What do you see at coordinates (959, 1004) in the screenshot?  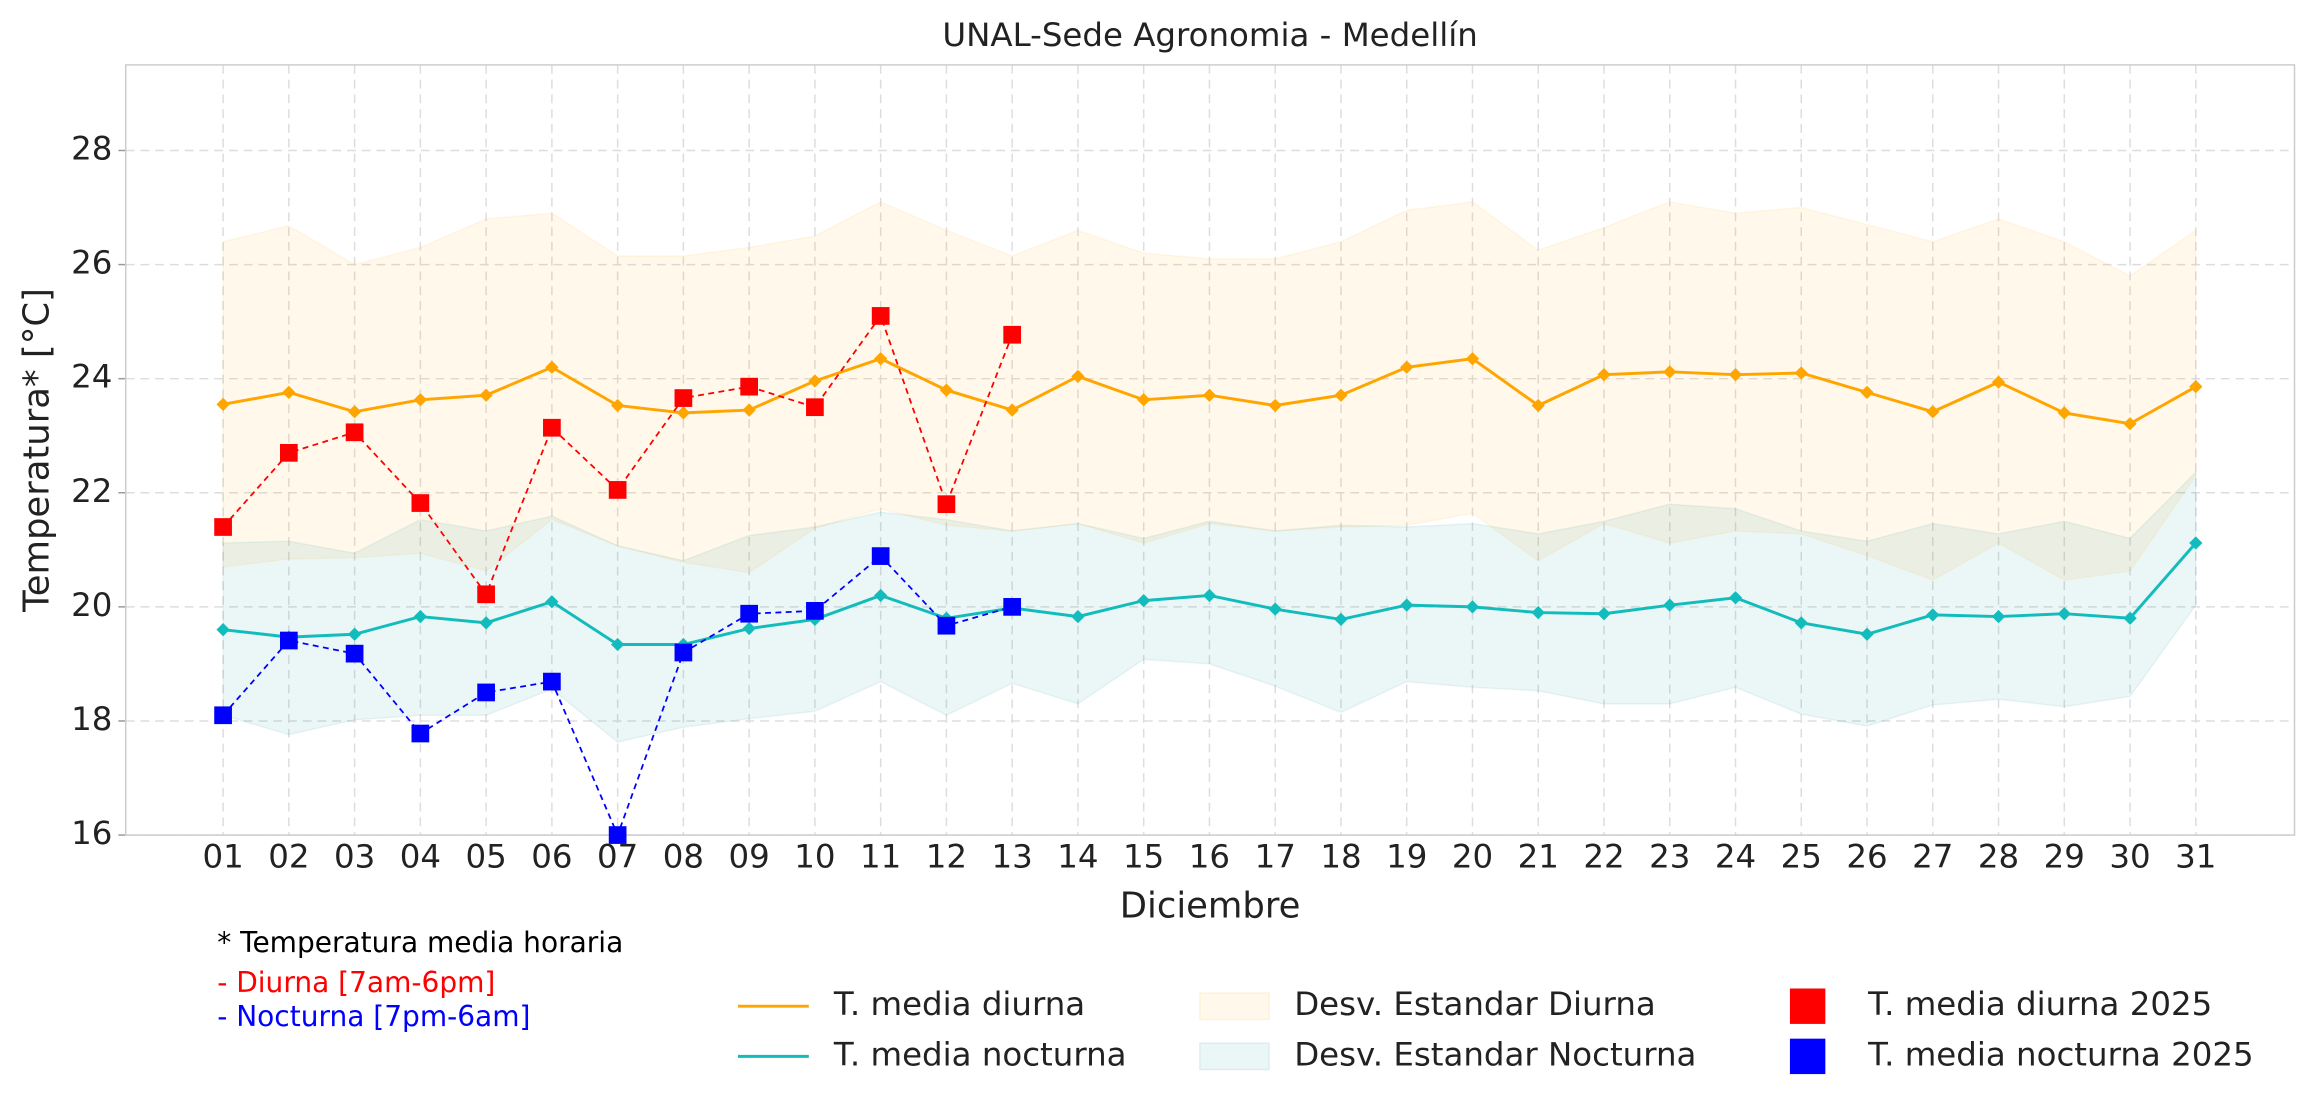 I see `legend-label: T. media diurna` at bounding box center [959, 1004].